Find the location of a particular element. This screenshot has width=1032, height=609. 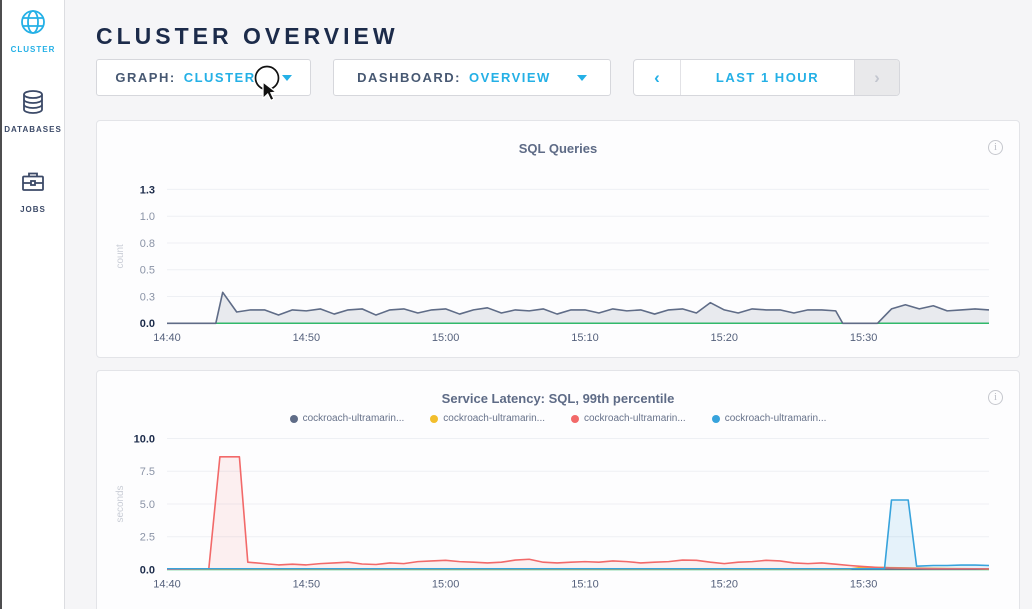

globe-icon is located at coordinates (33, 22).